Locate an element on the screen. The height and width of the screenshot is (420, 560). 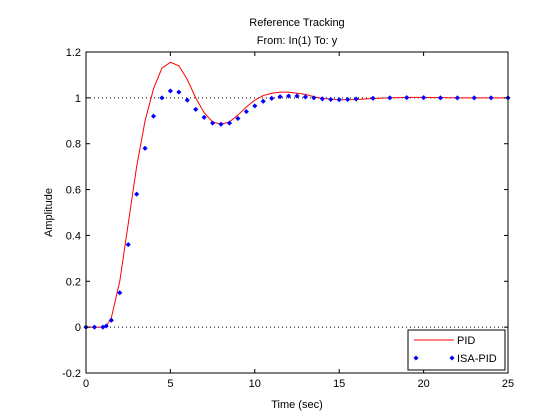
x-axis-label: Time (sec) is located at coordinates (297, 405).